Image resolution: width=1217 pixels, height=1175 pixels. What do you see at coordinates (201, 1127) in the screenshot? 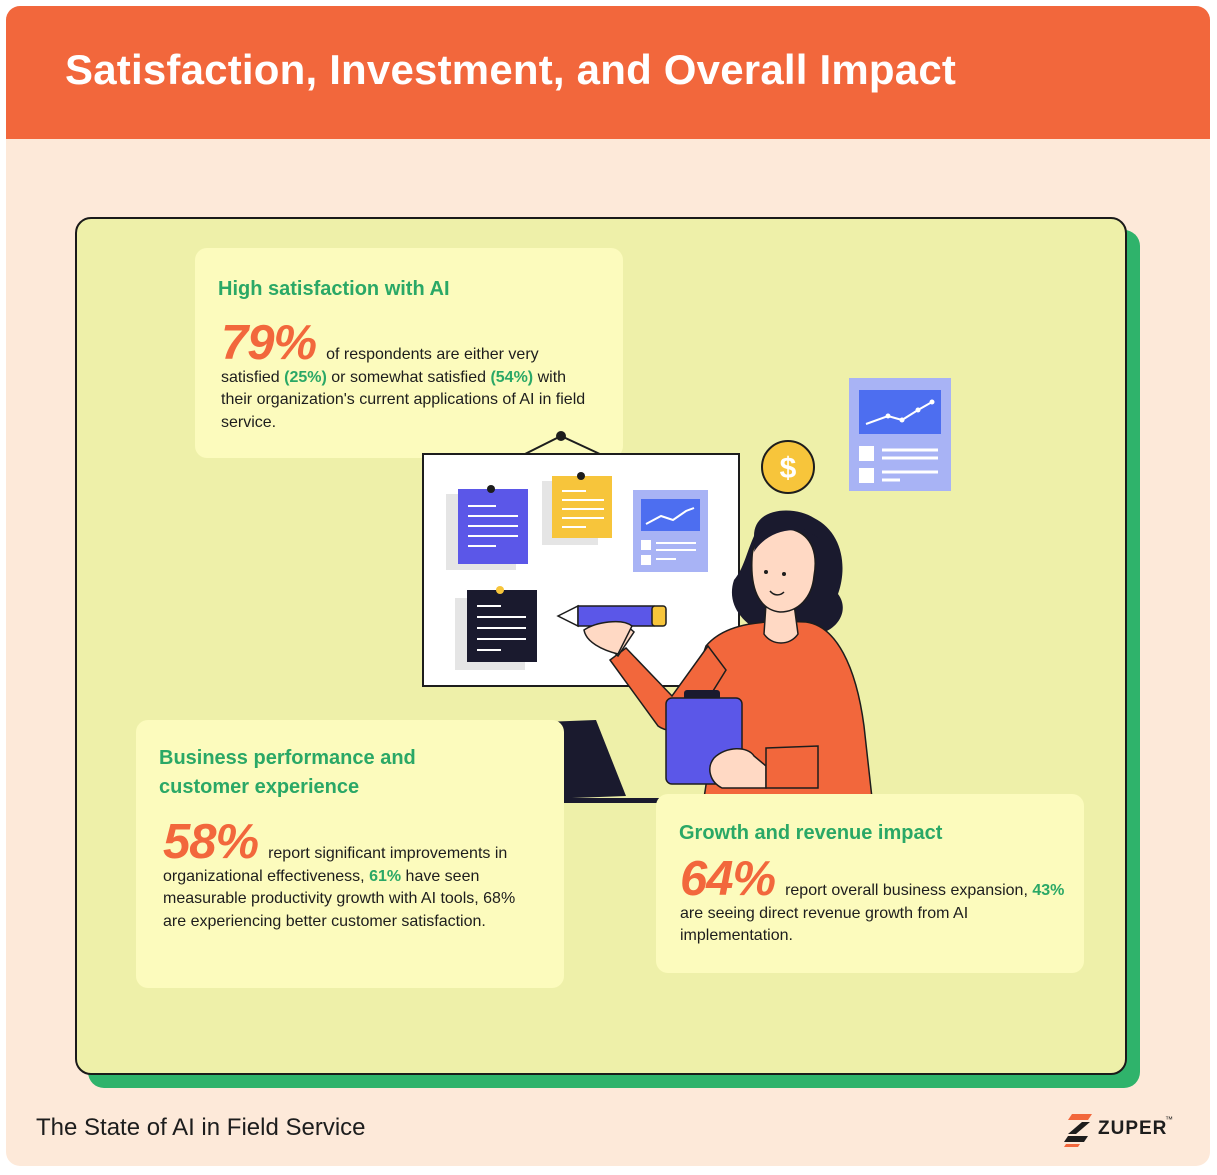
I see `footer-report-title: The State of AI in Field Service` at bounding box center [201, 1127].